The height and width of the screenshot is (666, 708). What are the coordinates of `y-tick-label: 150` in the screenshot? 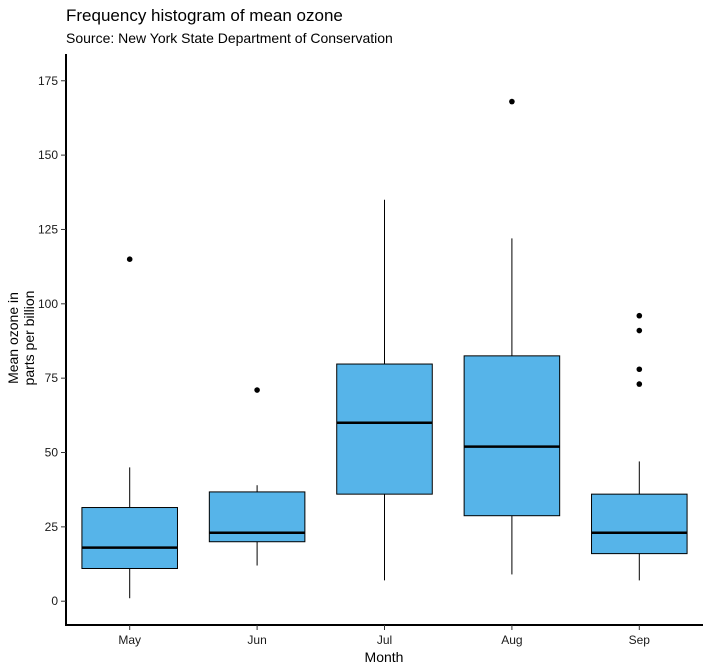 It's located at (48, 155).